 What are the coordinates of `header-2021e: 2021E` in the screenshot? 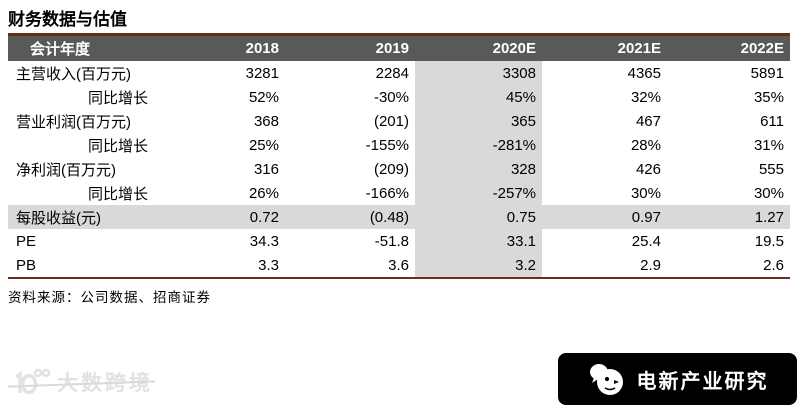 It's located at (604, 47).